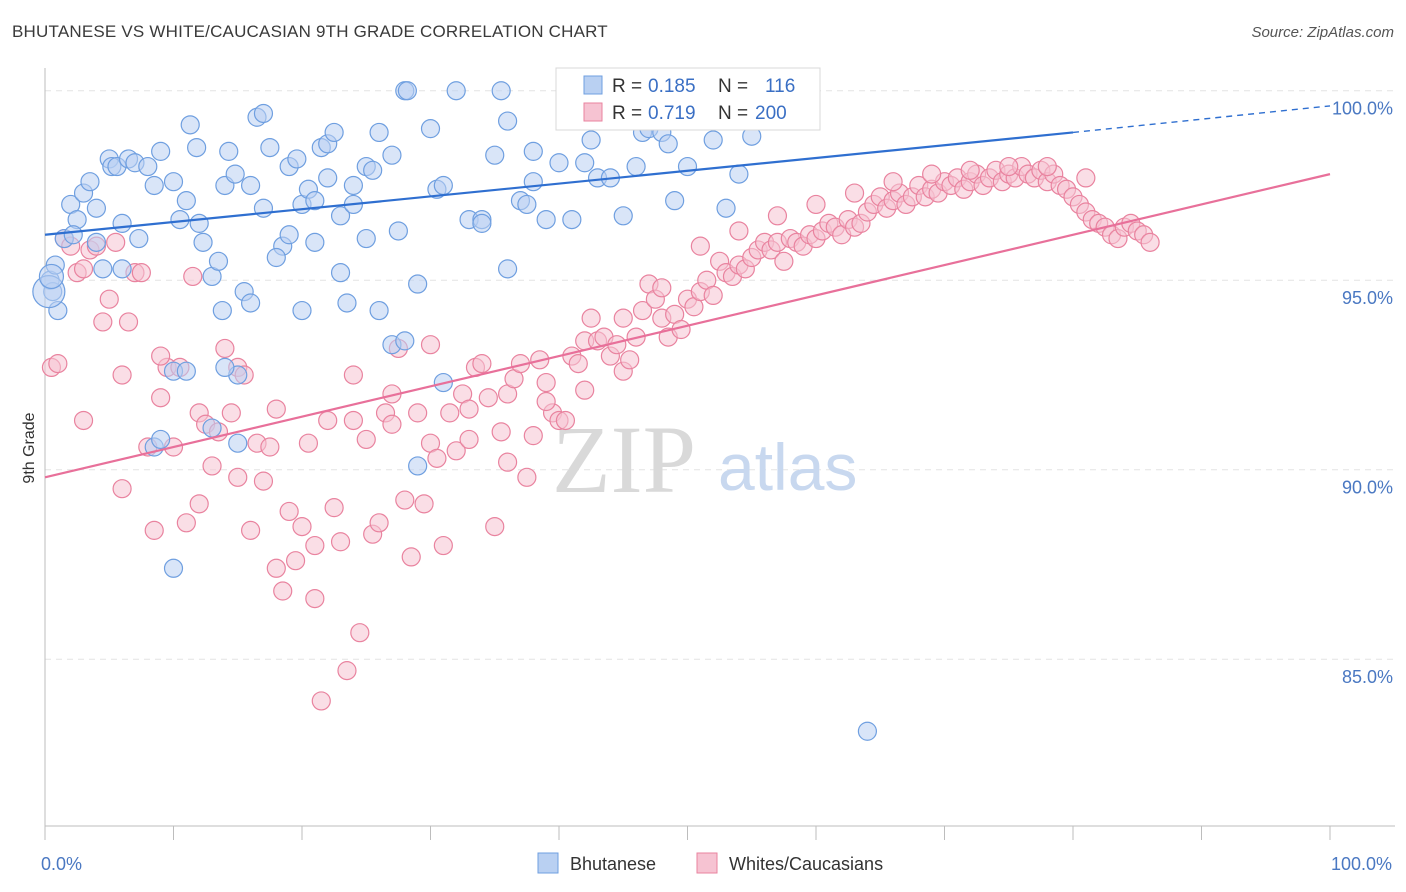 The image size is (1406, 892). What do you see at coordinates (593, 112) in the screenshot?
I see `whites-swatch` at bounding box center [593, 112].